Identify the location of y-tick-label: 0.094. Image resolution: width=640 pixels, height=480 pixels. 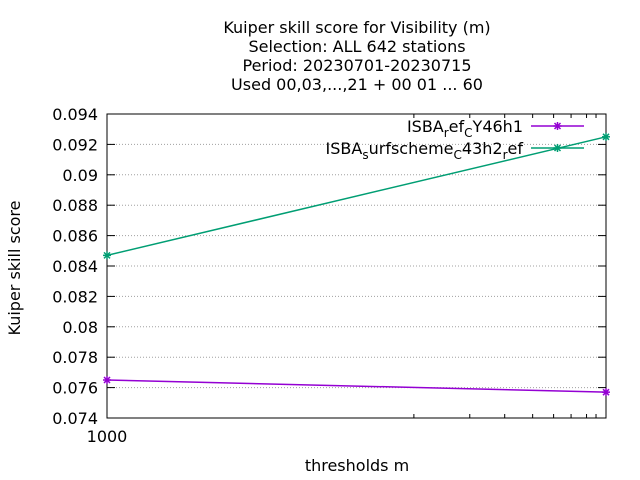
(75, 114).